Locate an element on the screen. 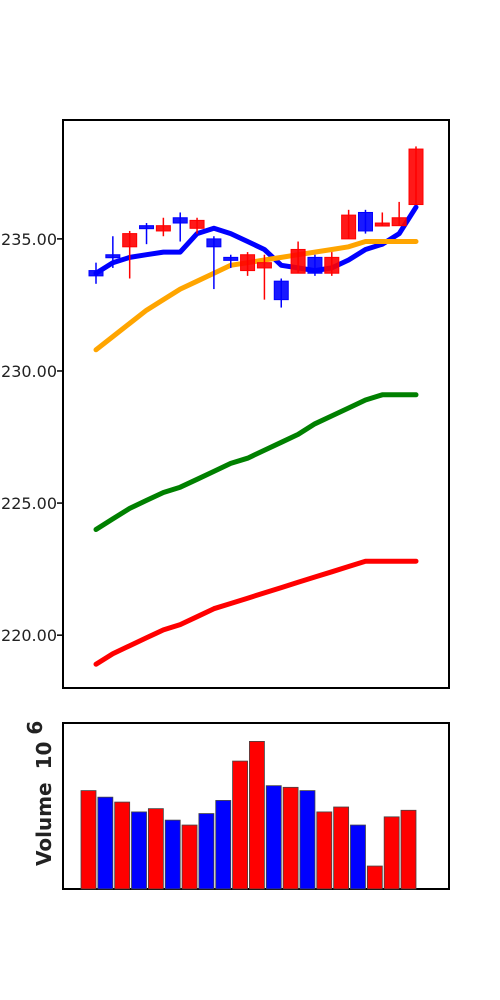 The height and width of the screenshot is (1000, 500). volume-bars is located at coordinates (248, 815).